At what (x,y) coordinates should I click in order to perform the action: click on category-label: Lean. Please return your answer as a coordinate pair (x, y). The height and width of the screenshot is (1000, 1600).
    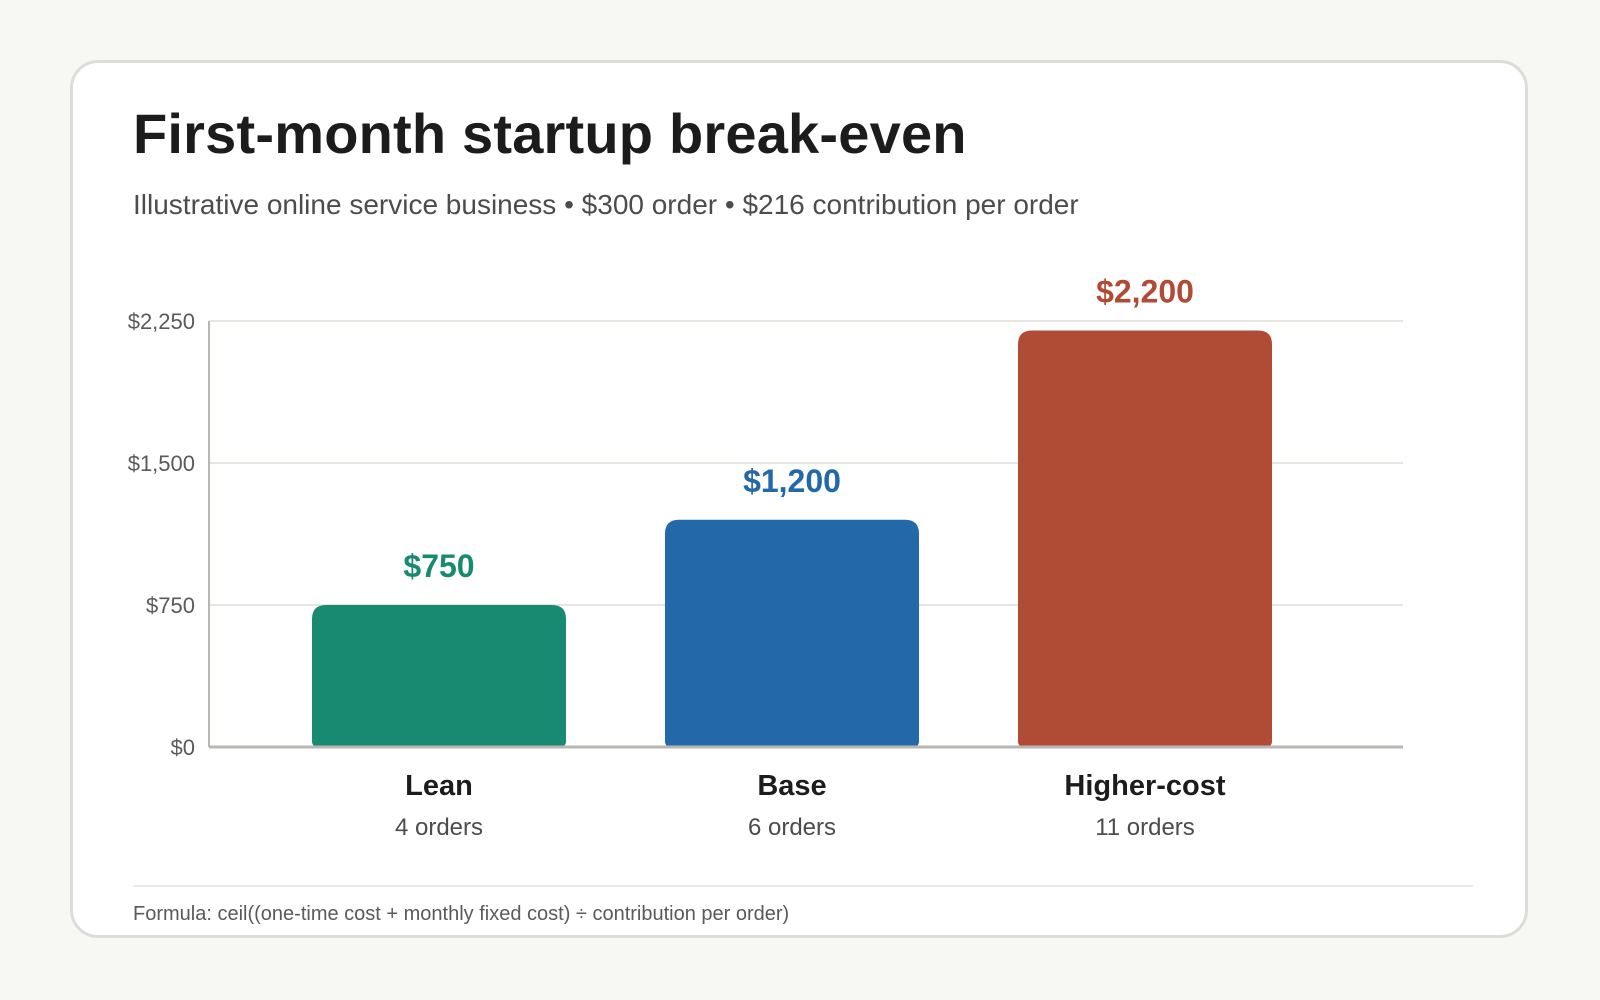
    Looking at the image, I should click on (439, 786).